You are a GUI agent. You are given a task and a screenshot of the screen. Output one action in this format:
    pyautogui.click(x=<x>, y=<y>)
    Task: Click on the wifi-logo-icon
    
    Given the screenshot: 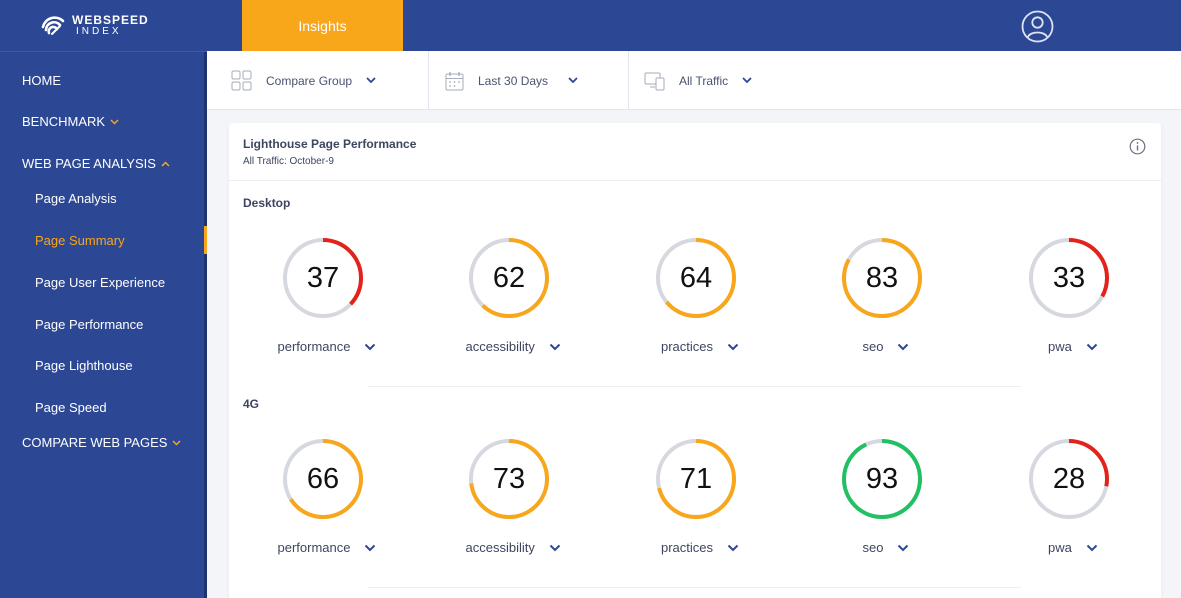 What is the action you would take?
    pyautogui.click(x=53, y=25)
    